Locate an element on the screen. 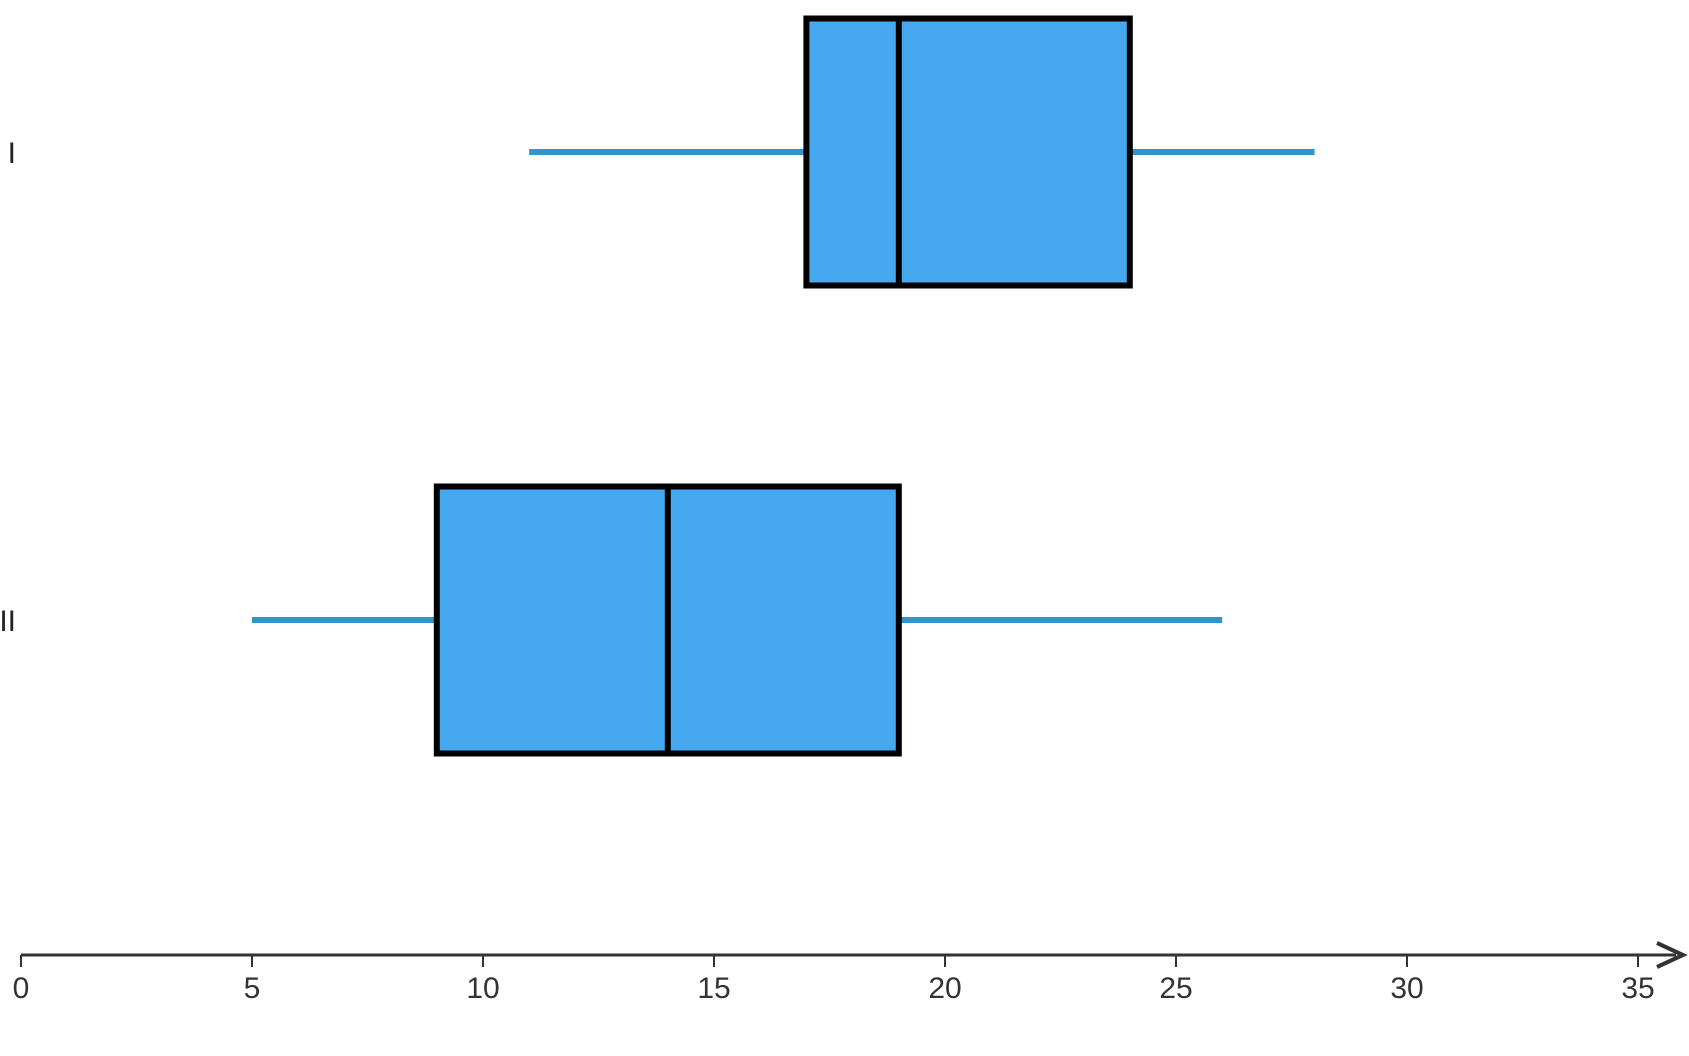 The image size is (1689, 1056). x-tick-label: 5 is located at coordinates (252, 988).